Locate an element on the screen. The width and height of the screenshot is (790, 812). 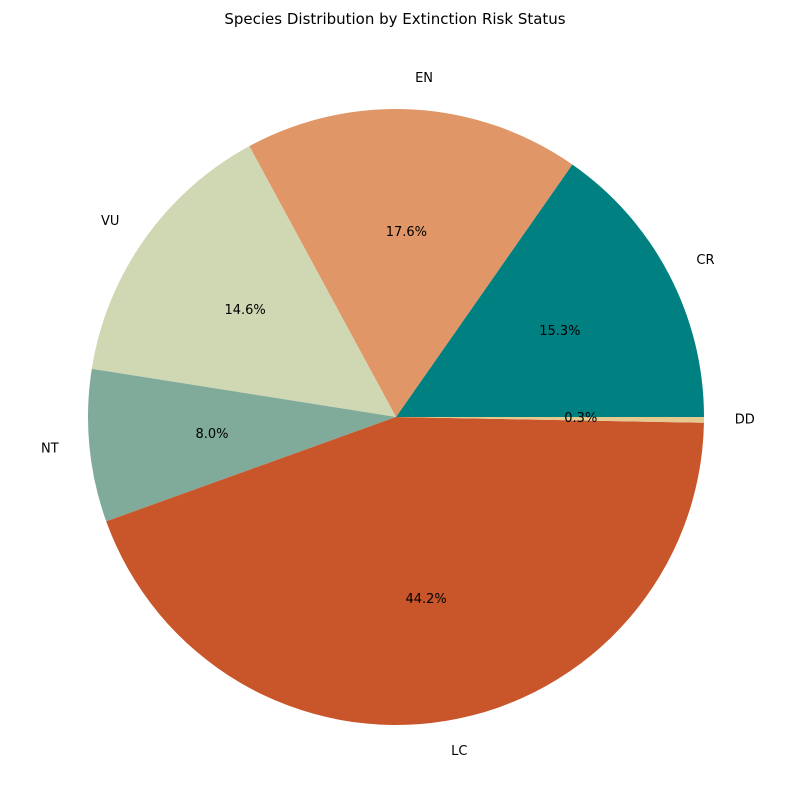
pie-slice-nt is located at coordinates (242, 445).